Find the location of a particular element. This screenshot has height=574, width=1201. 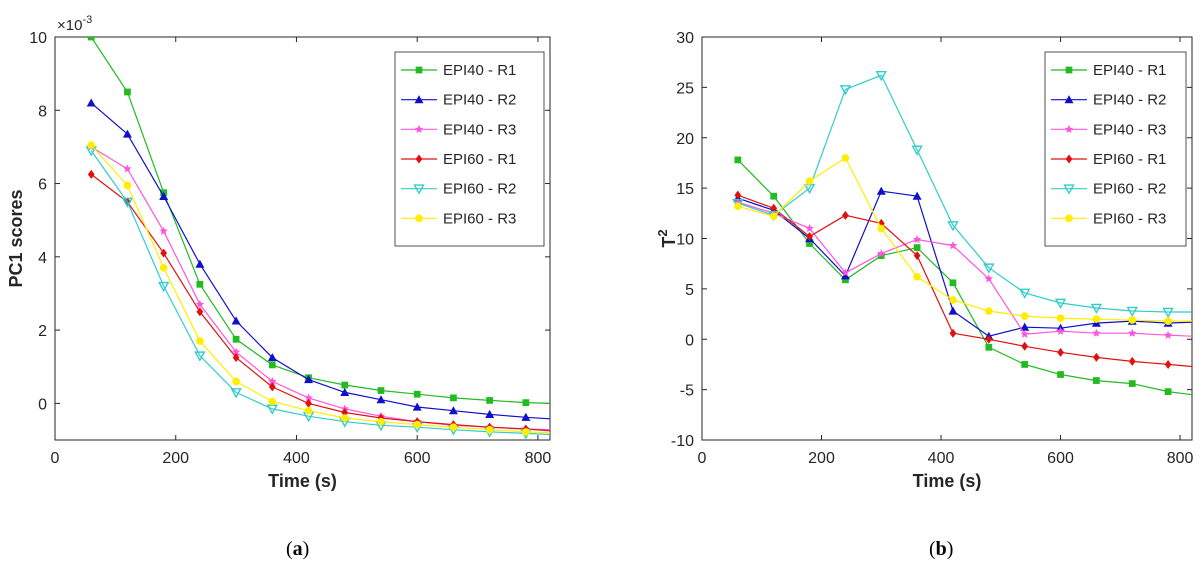

y-tick-label: 4 is located at coordinates (42, 258).